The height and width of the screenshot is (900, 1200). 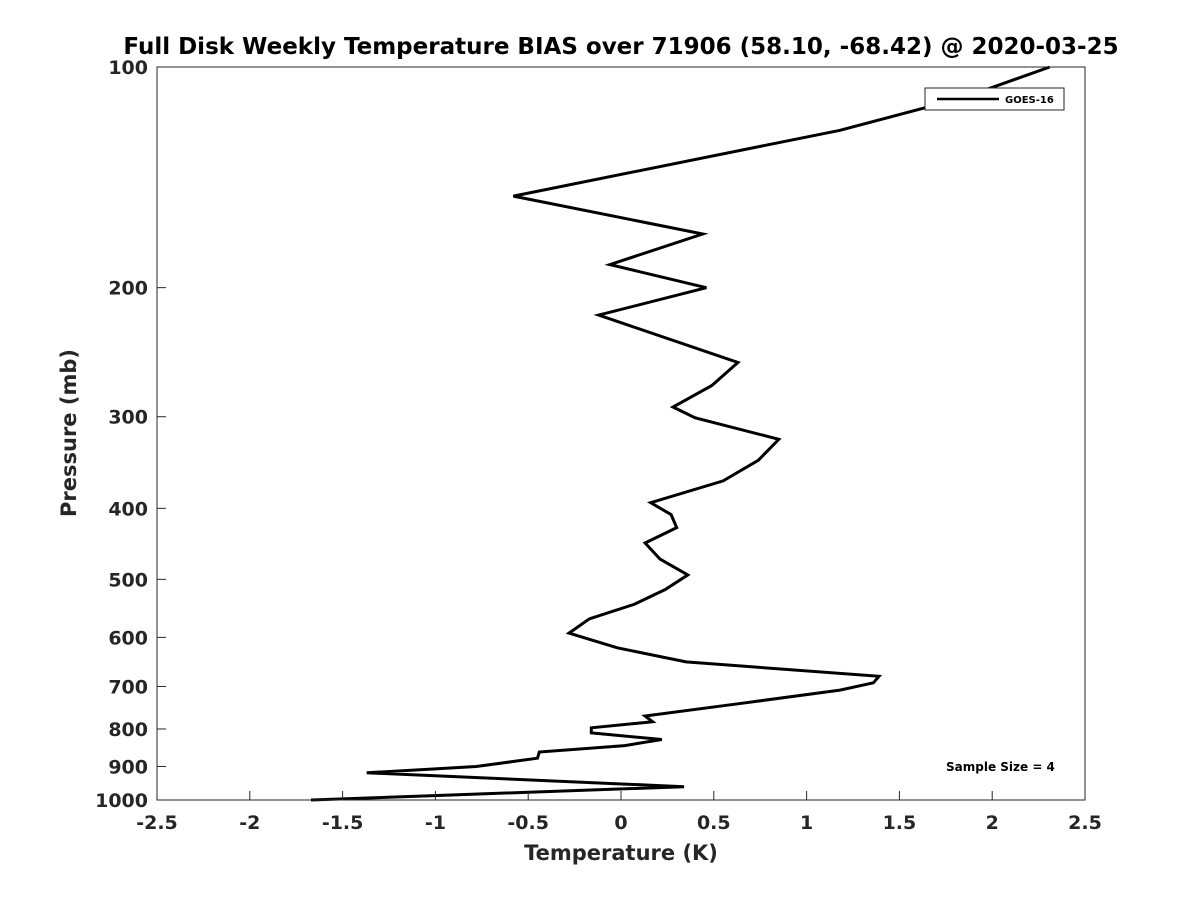 What do you see at coordinates (128, 509) in the screenshot?
I see `y-tick-label: 400` at bounding box center [128, 509].